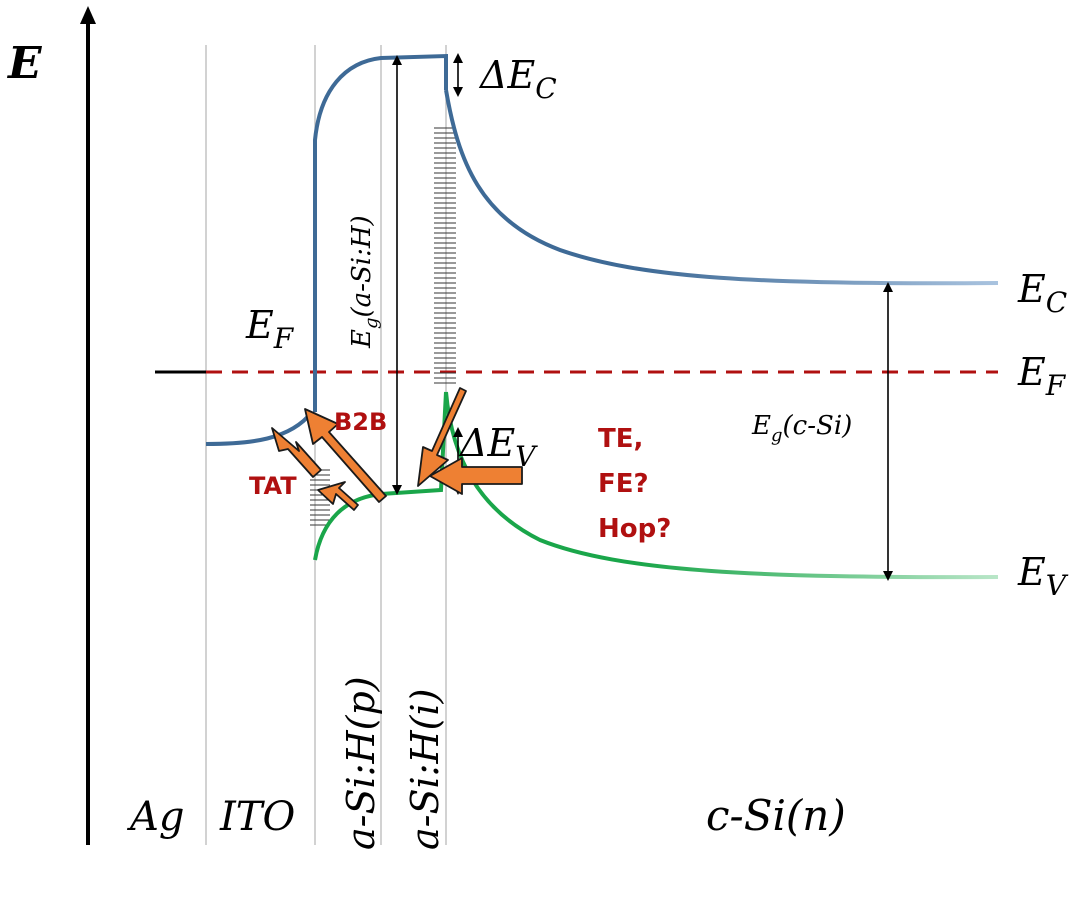 This screenshot has width=1076, height=899. What do you see at coordinates (445, 255) in the screenshot?
I see `trap-states-intrinsic` at bounding box center [445, 255].